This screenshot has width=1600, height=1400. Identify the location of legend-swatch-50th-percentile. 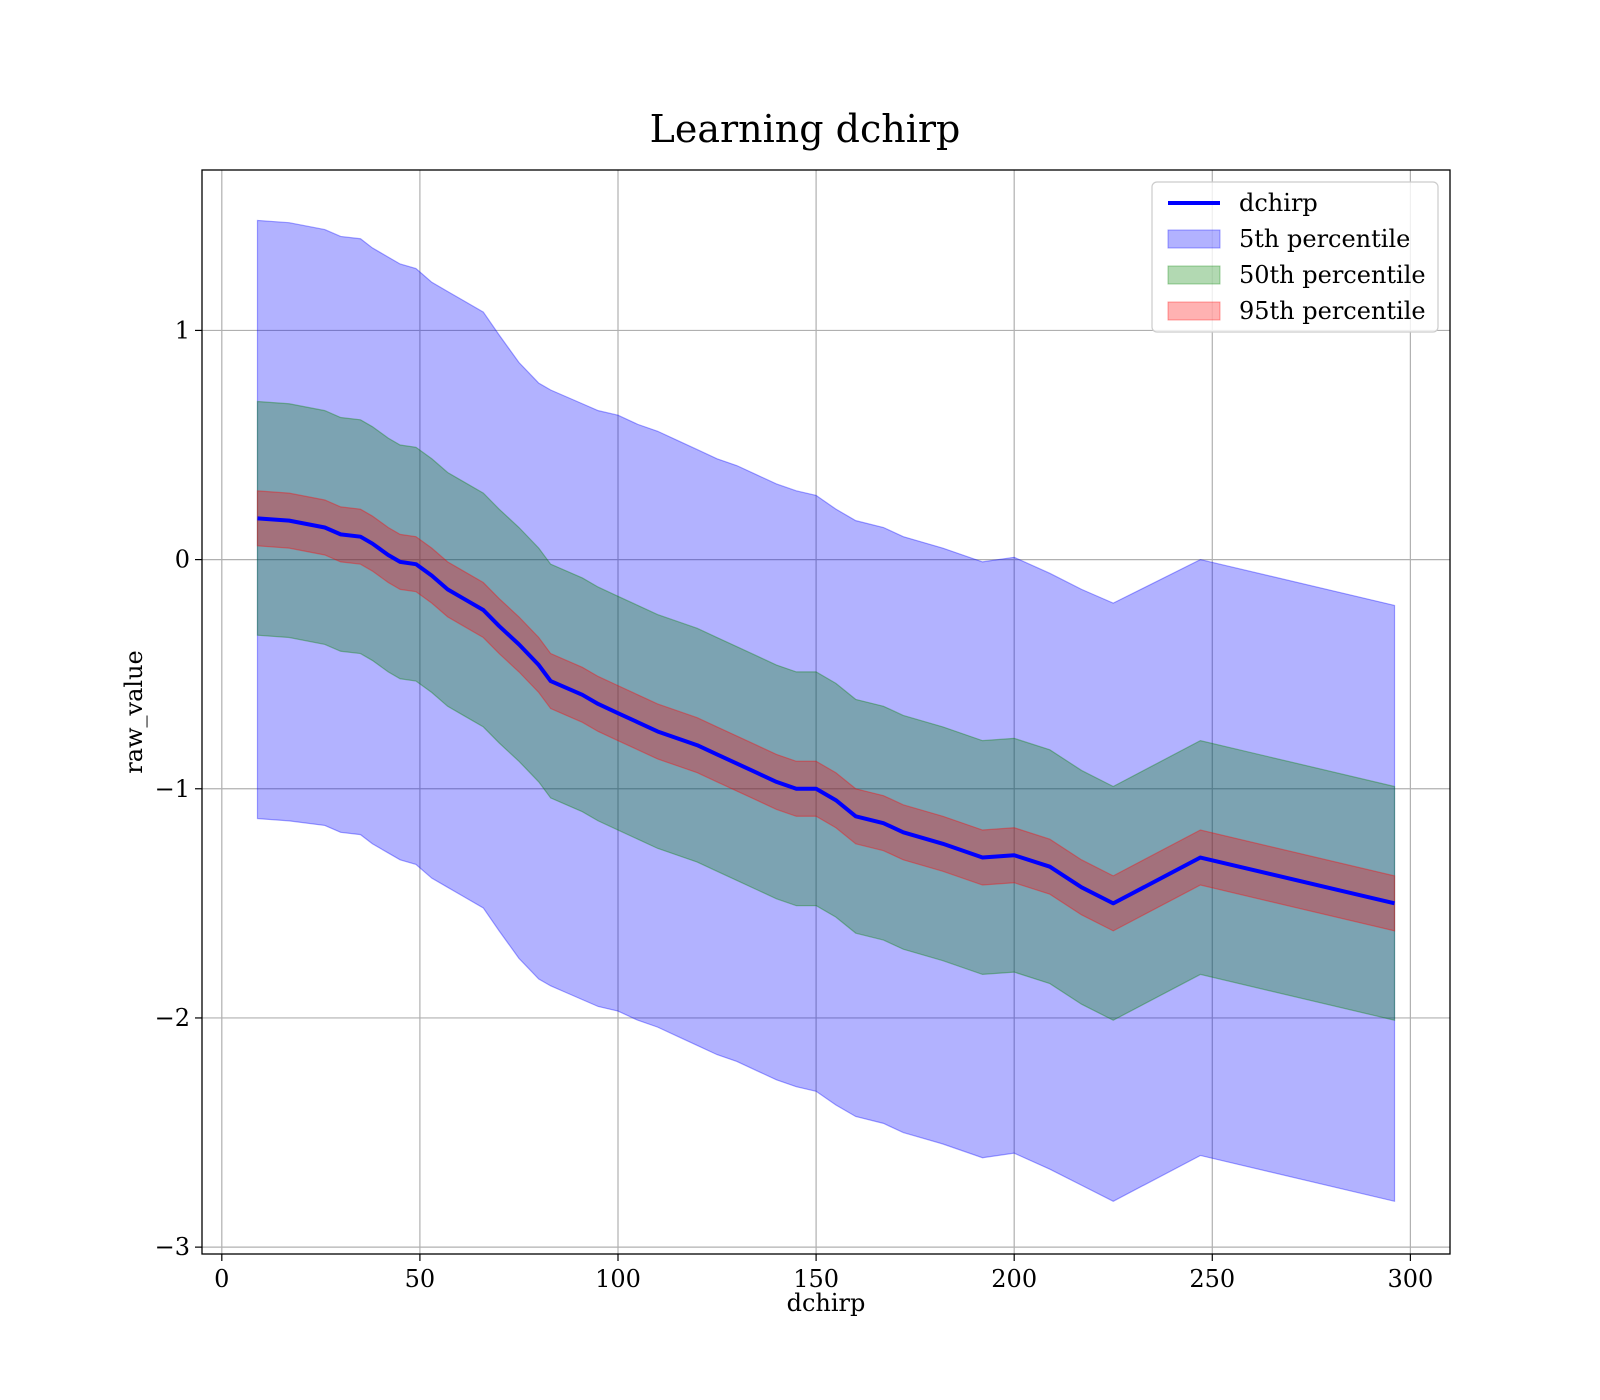
(1194, 275).